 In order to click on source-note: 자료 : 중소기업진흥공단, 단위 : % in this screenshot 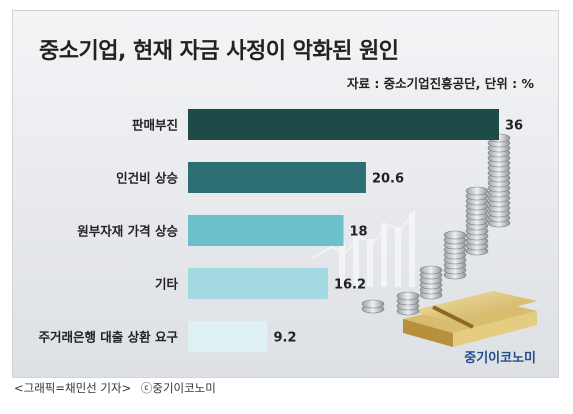, I will do `click(440, 83)`.